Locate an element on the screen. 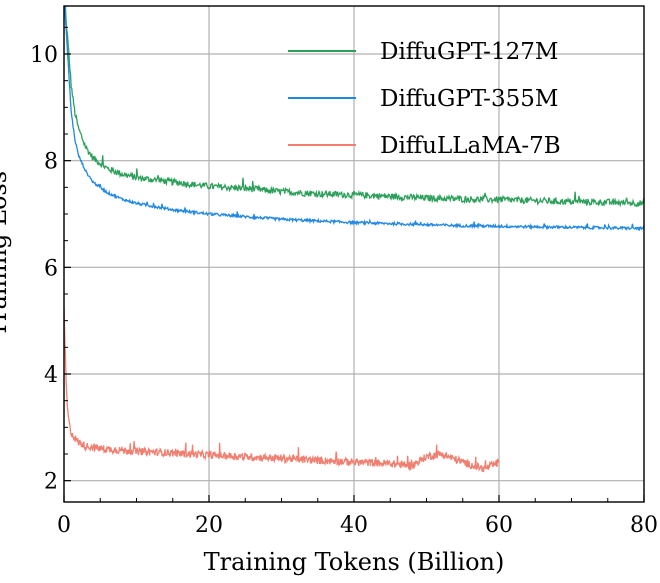  y-axis-label: Training Loss is located at coordinates (6, 254).